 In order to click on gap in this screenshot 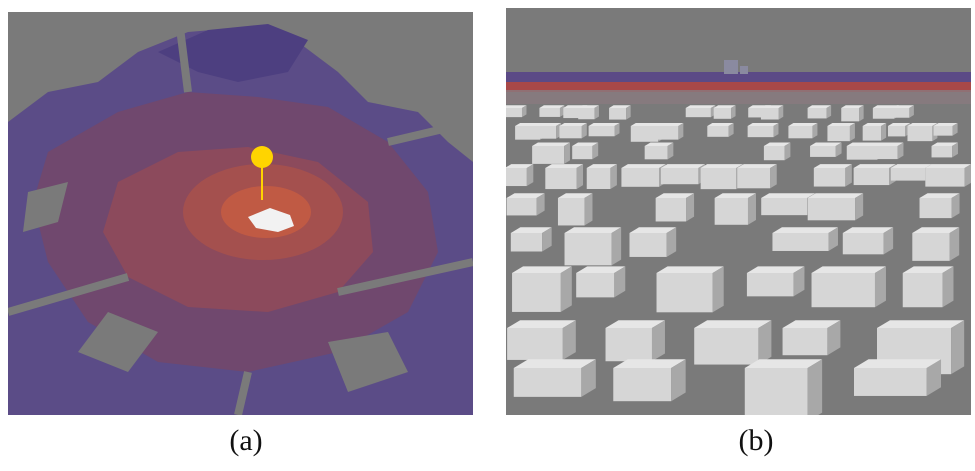, I will do `click(45, 207)`.